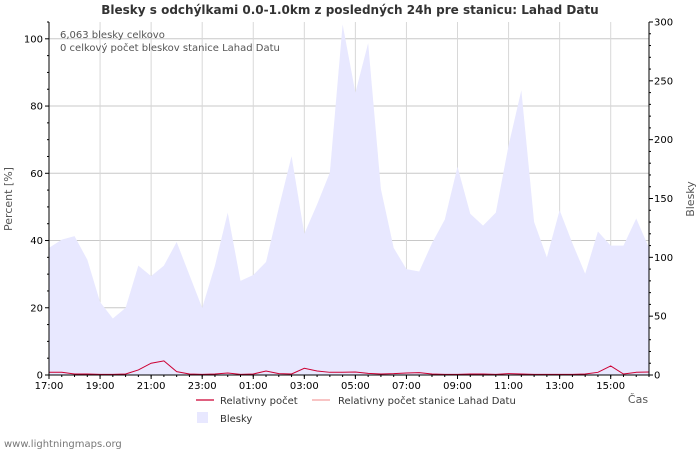  What do you see at coordinates (663, 23) in the screenshot?
I see `right-tick-label: 300` at bounding box center [663, 23].